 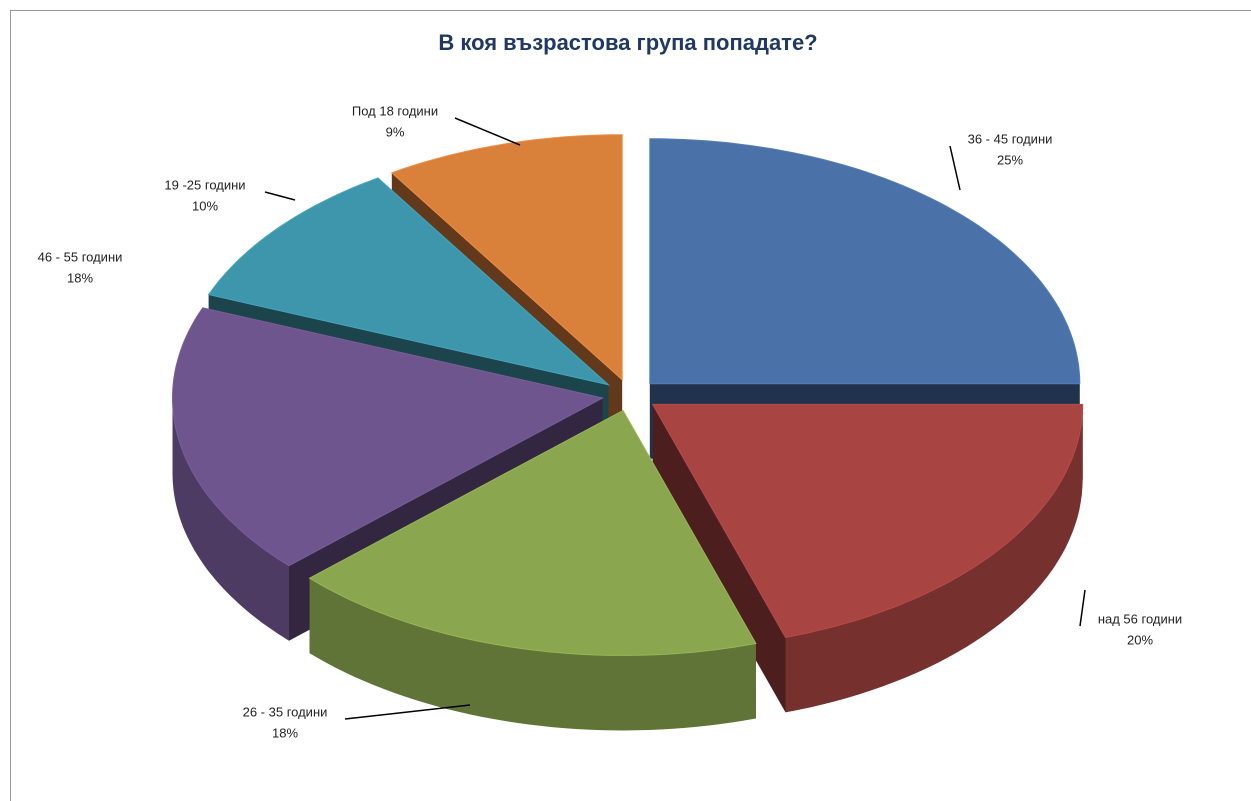 What do you see at coordinates (204, 184) in the screenshot?
I see `category-label: 19 -25 години` at bounding box center [204, 184].